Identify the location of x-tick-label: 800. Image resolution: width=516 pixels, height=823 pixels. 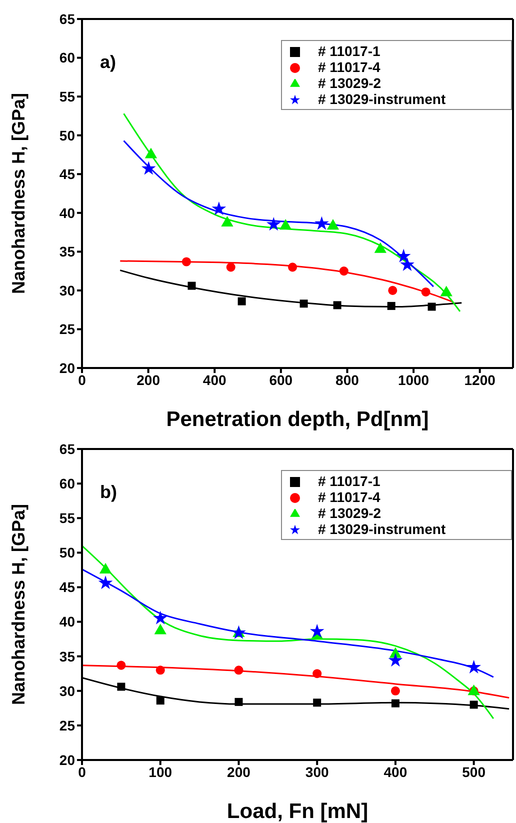
(348, 380).